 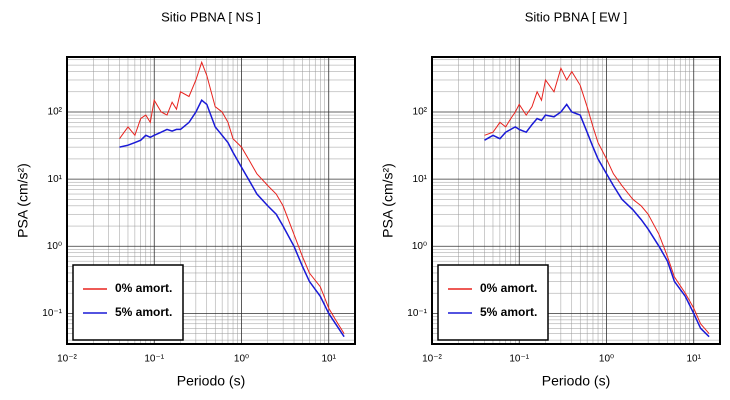 What do you see at coordinates (576, 16) in the screenshot?
I see `chart-title: Sitio PBNA [ EW ]` at bounding box center [576, 16].